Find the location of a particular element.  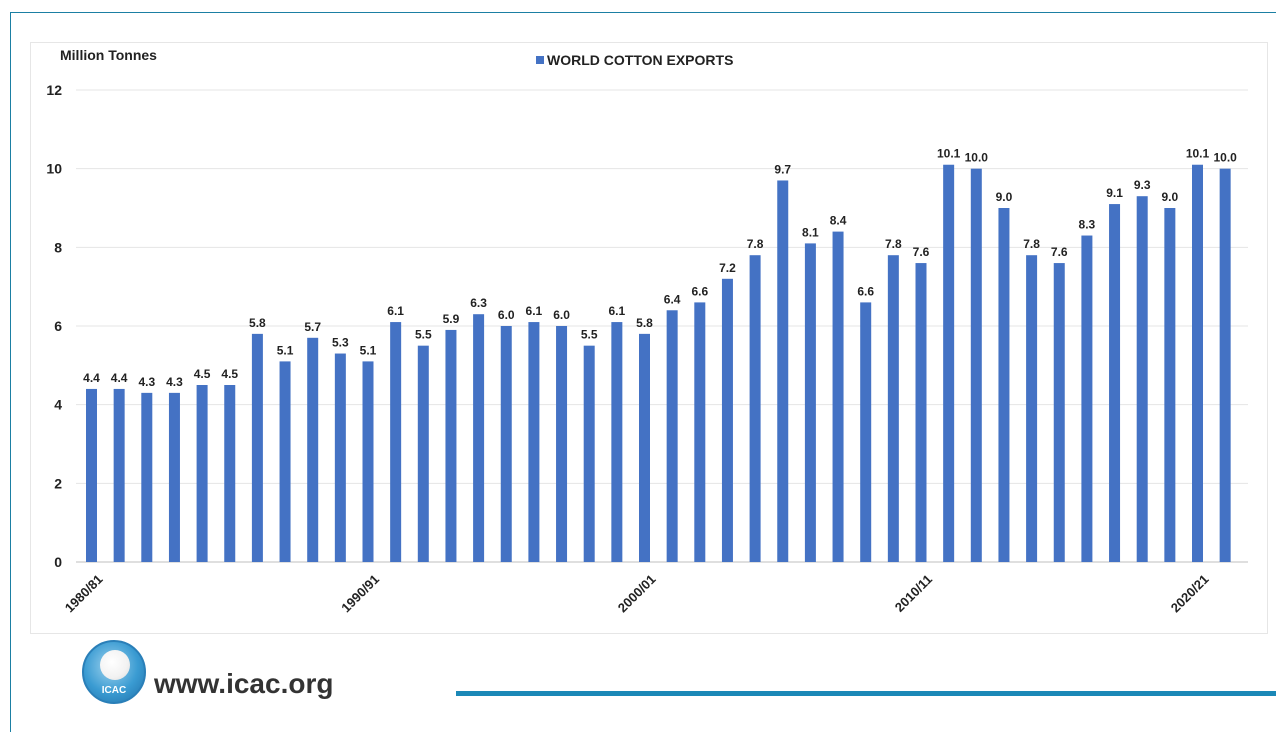

y-tick-label: 2 is located at coordinates (58, 483).